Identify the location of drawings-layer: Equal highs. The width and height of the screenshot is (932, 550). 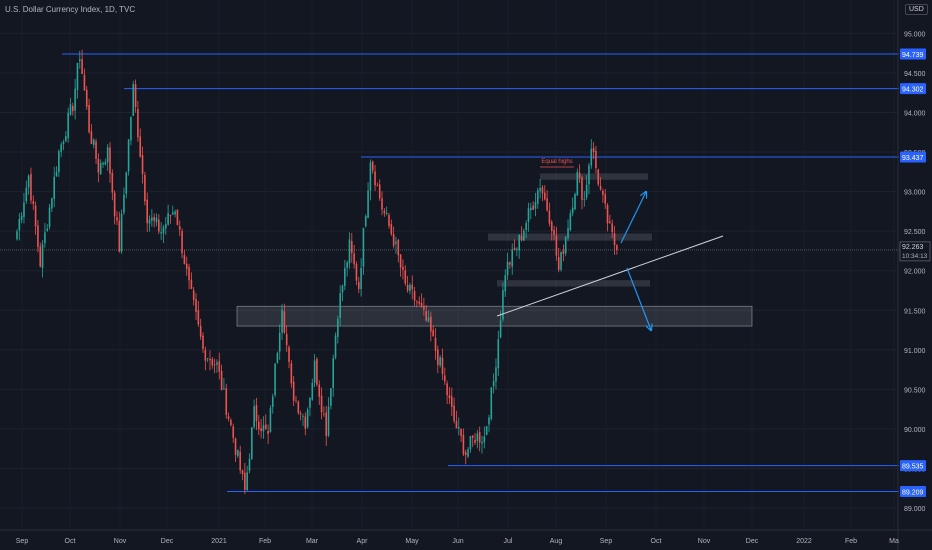
(610, 244).